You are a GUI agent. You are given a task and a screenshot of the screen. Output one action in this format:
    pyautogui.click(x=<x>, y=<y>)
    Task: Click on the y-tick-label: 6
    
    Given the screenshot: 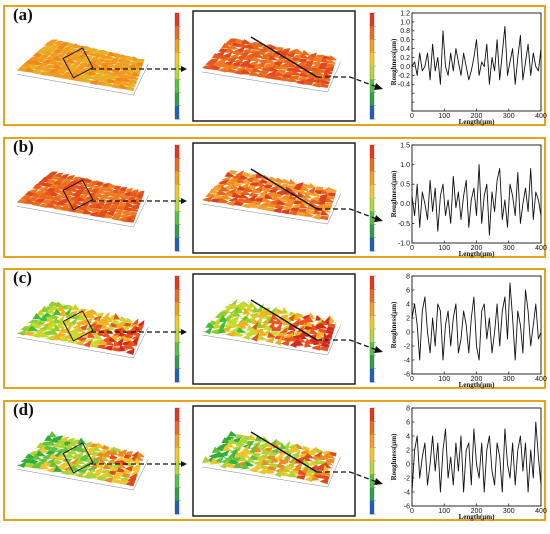 What is the action you would take?
    pyautogui.click(x=408, y=422)
    